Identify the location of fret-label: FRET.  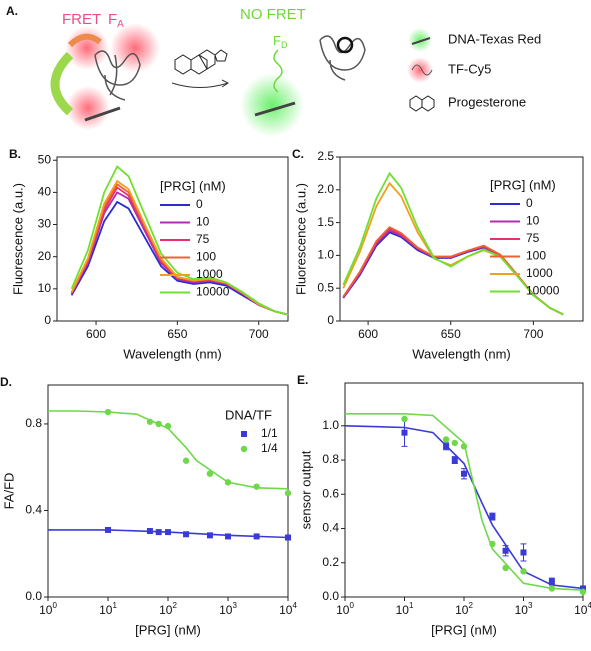
(81, 19).